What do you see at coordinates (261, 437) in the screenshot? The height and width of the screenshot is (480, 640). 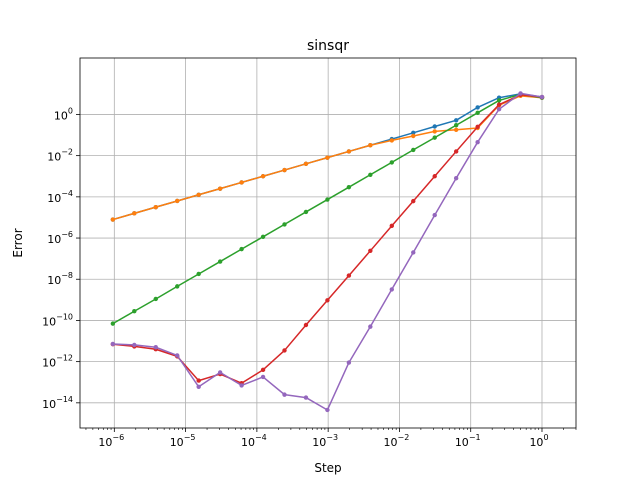 I see `x-tick-label-exponent: −4` at bounding box center [261, 437].